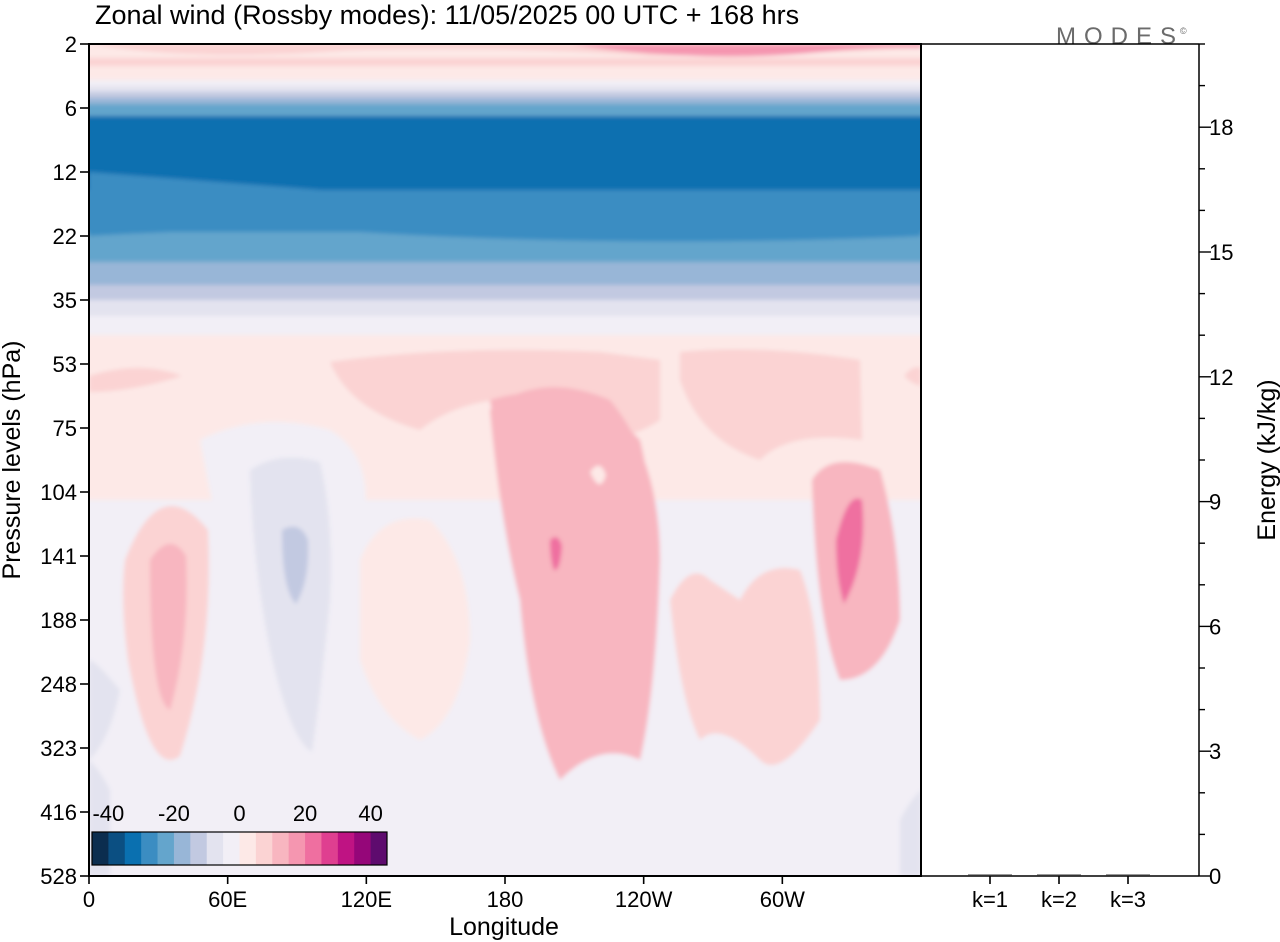 This screenshot has height=942, width=1280. What do you see at coordinates (990, 899) in the screenshot?
I see `energy-category-label: k=1` at bounding box center [990, 899].